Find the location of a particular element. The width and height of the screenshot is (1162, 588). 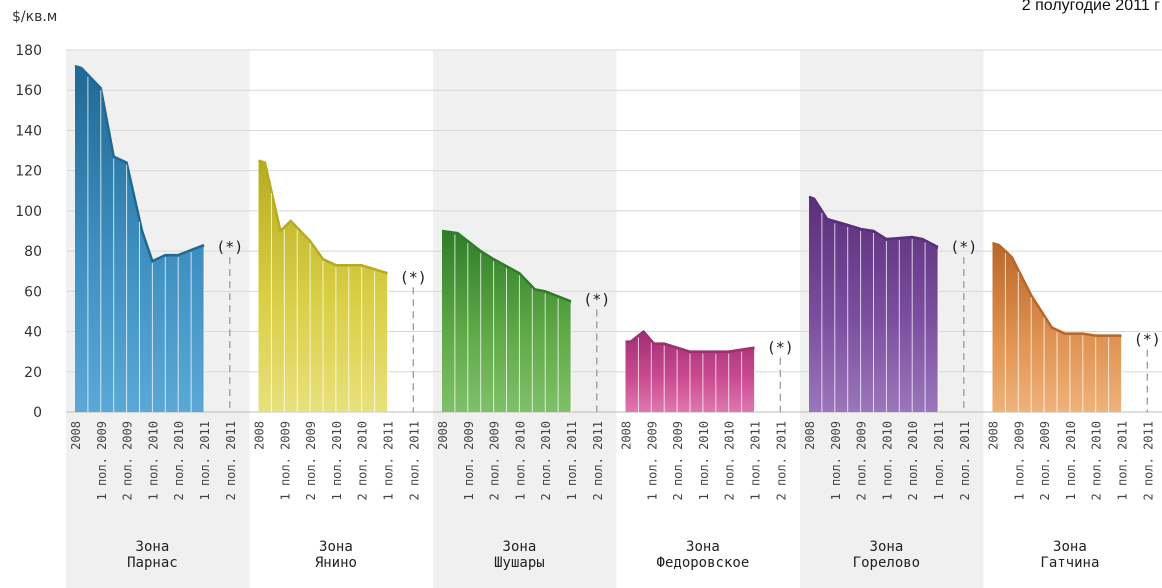

y-tick-label: 160 is located at coordinates (28, 91).